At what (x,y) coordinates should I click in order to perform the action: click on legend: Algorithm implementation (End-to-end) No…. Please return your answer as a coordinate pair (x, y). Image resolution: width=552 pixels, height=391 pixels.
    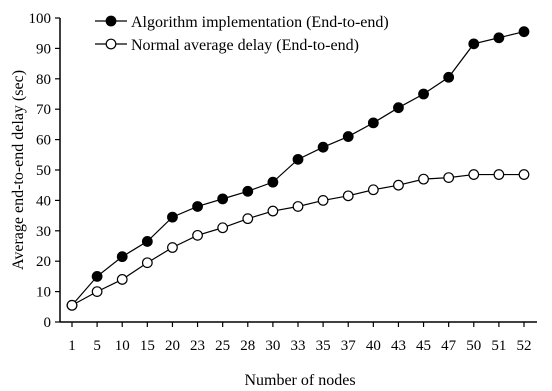
    Looking at the image, I should click on (242, 34).